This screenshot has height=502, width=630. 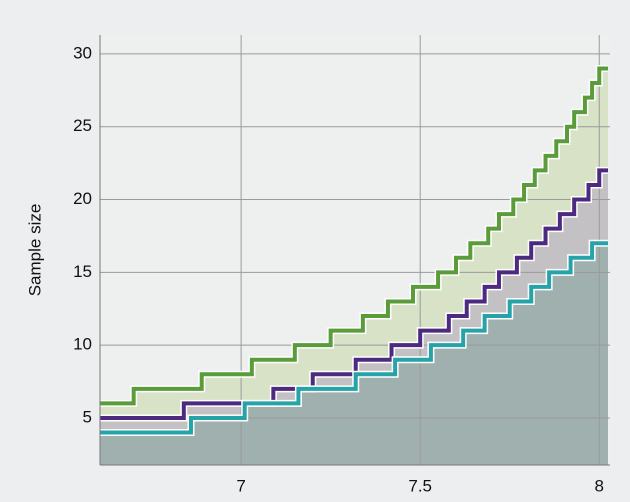 What do you see at coordinates (82, 344) in the screenshot?
I see `y-tick-label: 10` at bounding box center [82, 344].